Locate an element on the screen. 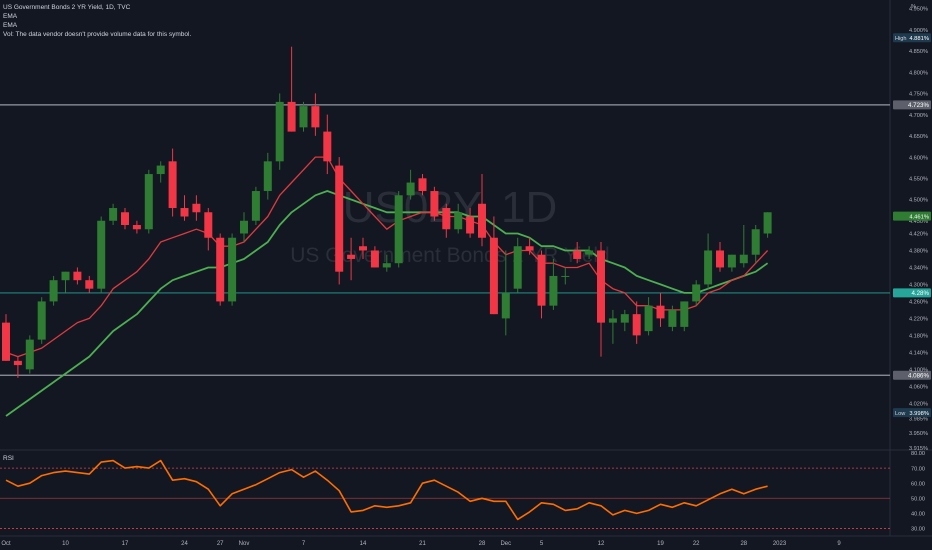 The width and height of the screenshot is (932, 550). price-badge-value: 3.998% is located at coordinates (919, 414).